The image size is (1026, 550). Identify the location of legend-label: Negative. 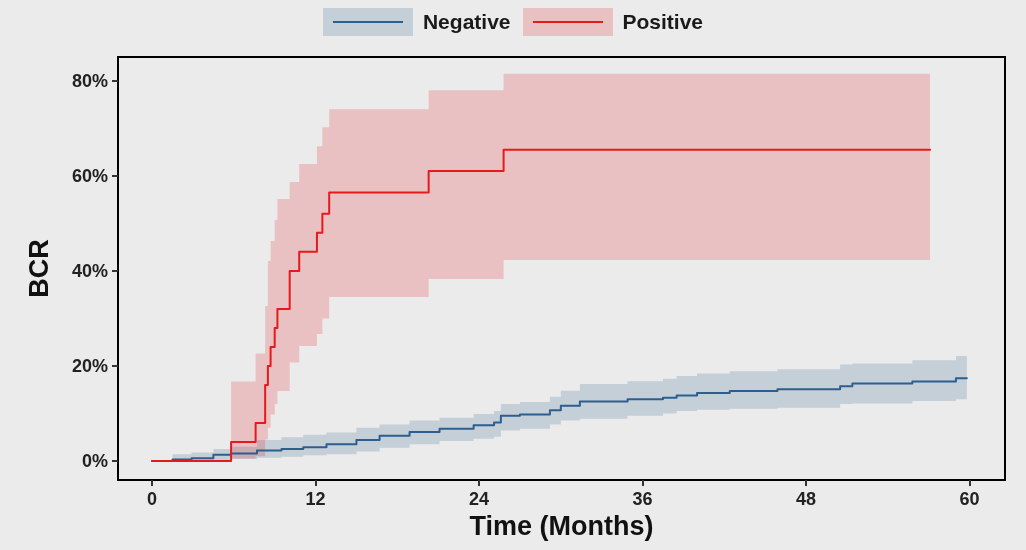
(466, 22).